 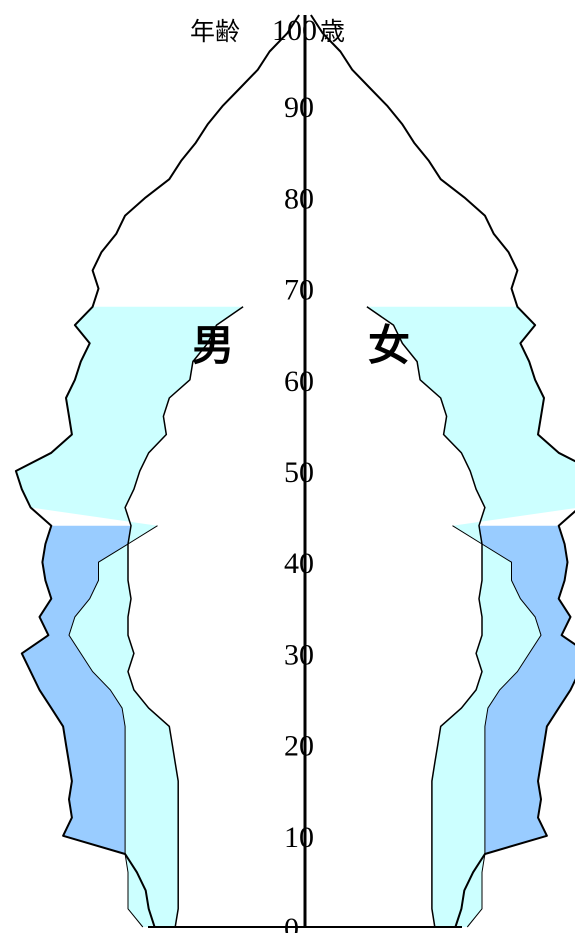 I want to click on female-label: 女, so click(x=389, y=345).